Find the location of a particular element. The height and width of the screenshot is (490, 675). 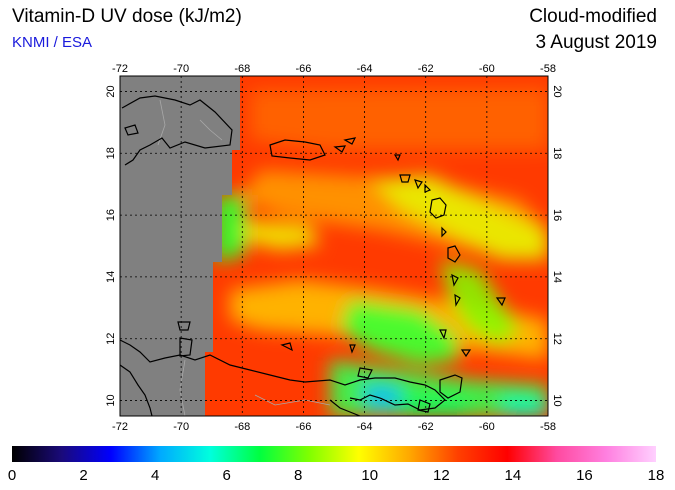

lat-tick-label-right: 12 is located at coordinates (557, 339).